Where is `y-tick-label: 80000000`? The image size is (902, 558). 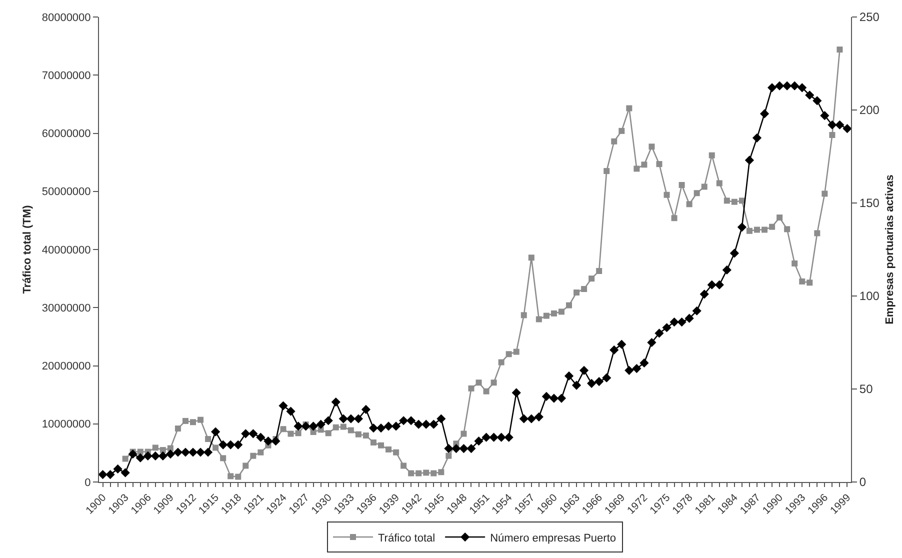
y-tick-label: 80000000 is located at coordinates (66, 18).